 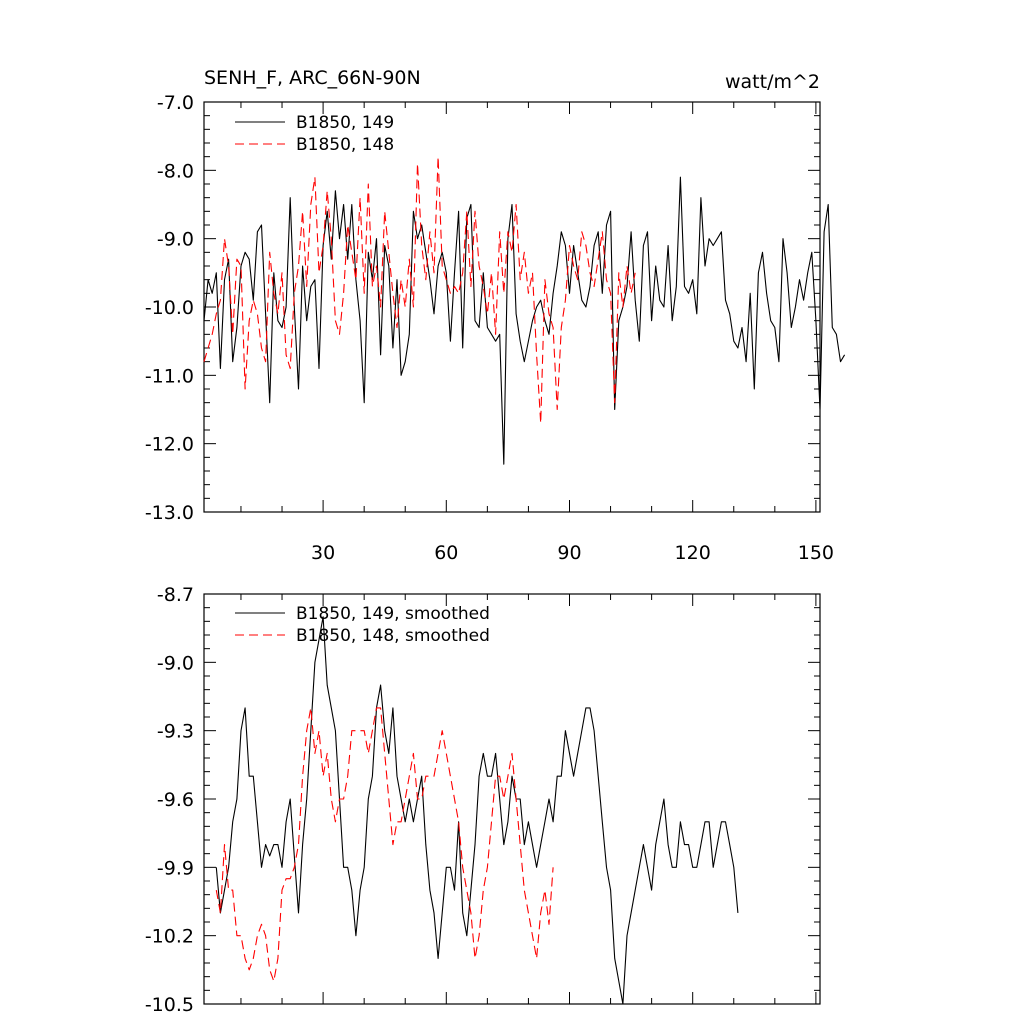 What do you see at coordinates (175, 240) in the screenshot?
I see `top-y-tick-label: -9.0` at bounding box center [175, 240].